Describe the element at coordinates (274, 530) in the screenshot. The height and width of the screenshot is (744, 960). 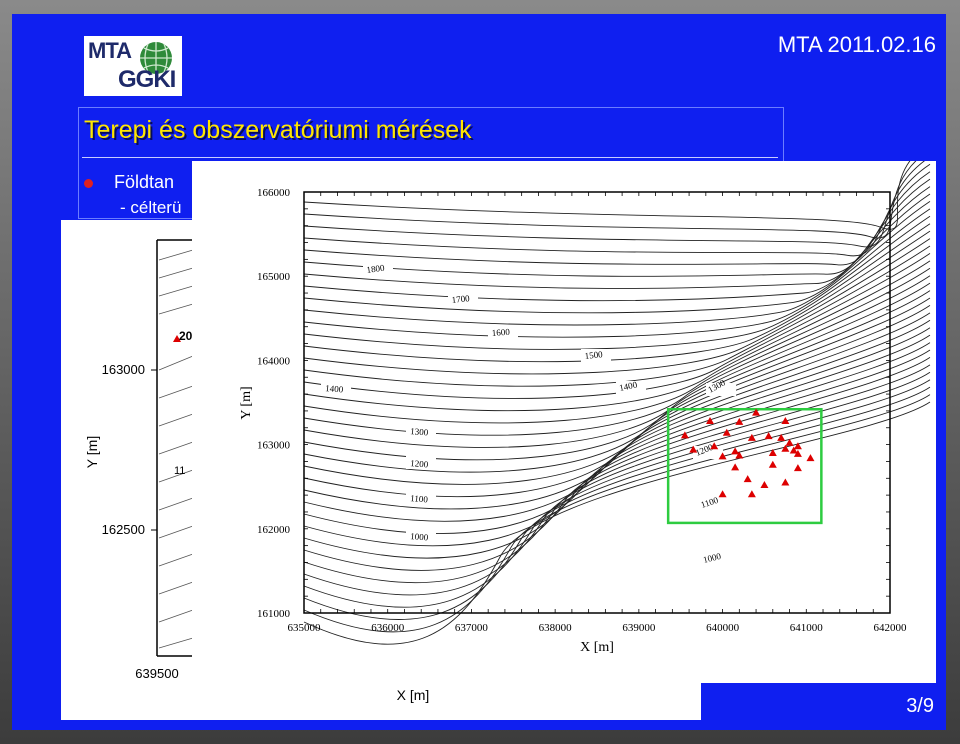
I see `y-tick-label: 162000` at that location.